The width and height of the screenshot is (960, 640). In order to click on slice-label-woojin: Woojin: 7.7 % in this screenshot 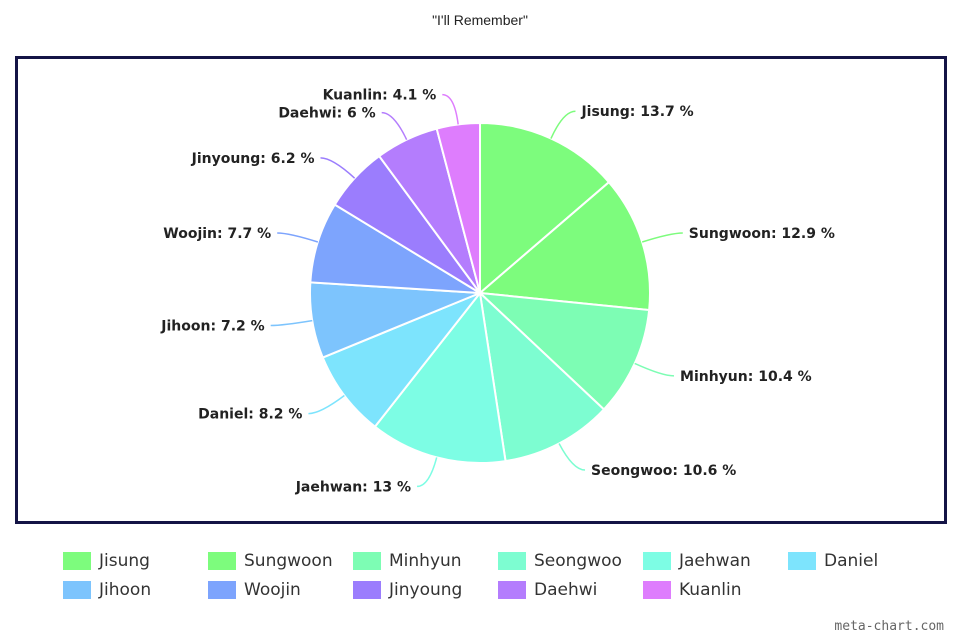, I will do `click(217, 234)`.